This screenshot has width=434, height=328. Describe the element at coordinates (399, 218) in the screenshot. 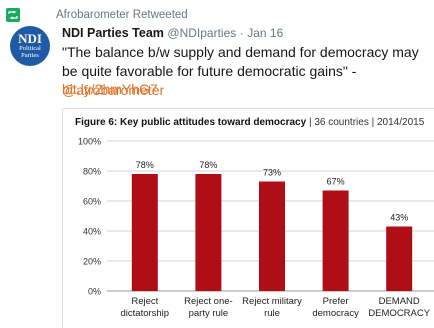

I see `data-label: 43%` at that location.